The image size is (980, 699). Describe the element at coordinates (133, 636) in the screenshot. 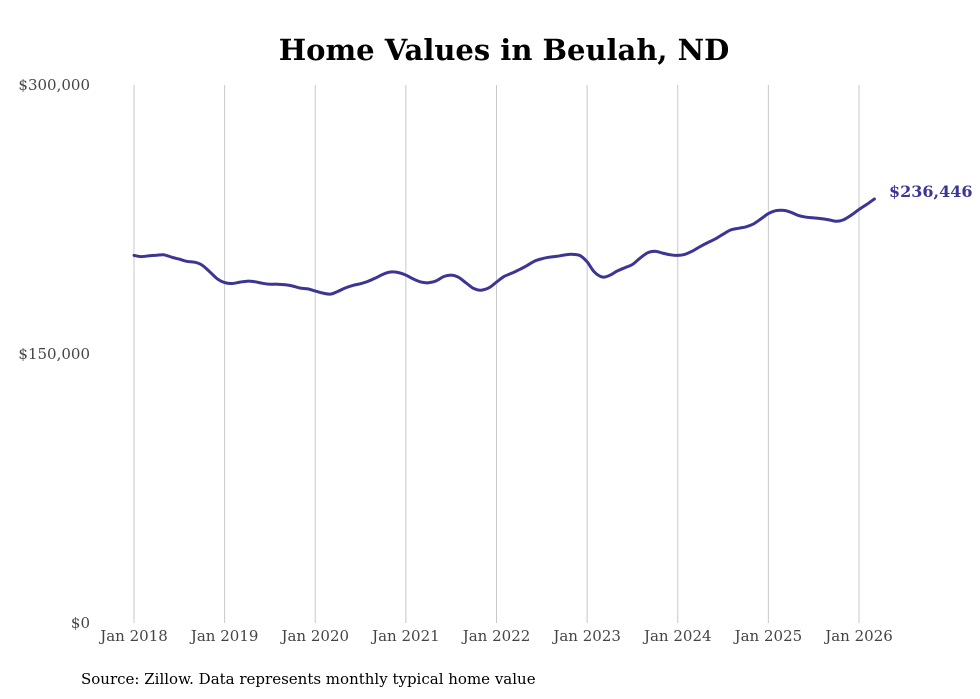

I see `x-tick-label-2018: Jan 2018` at that location.